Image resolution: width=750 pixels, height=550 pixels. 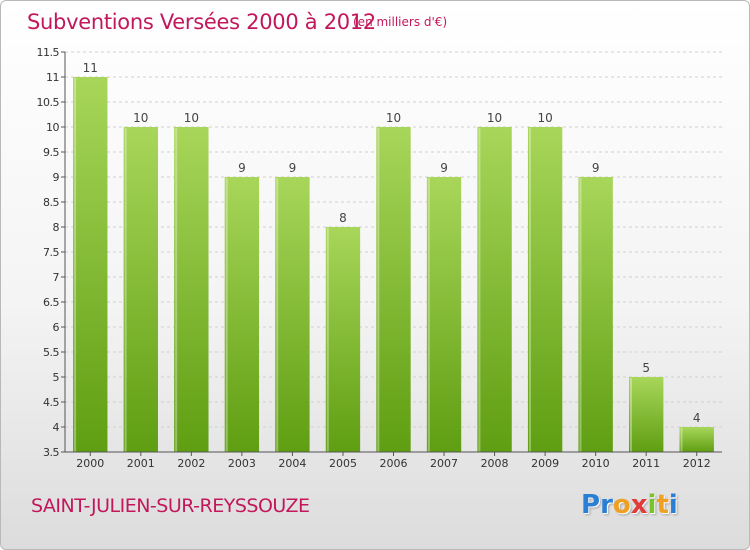 What do you see at coordinates (596, 463) in the screenshot?
I see `x-tick-label: 2010` at bounding box center [596, 463].